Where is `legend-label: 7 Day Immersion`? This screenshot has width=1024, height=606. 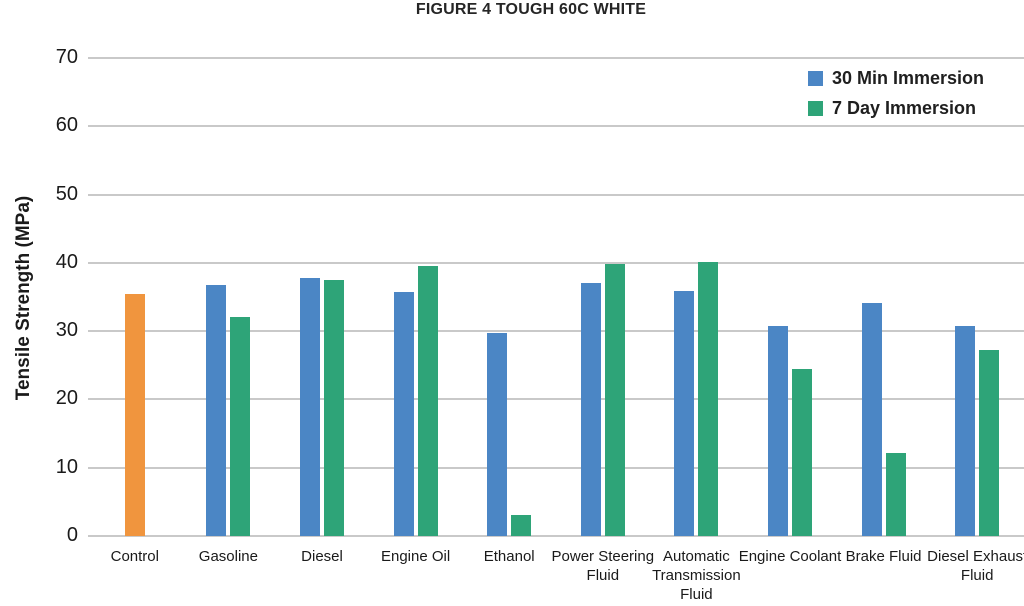
legend-label: 7 Day Immersion is located at coordinates (904, 108).